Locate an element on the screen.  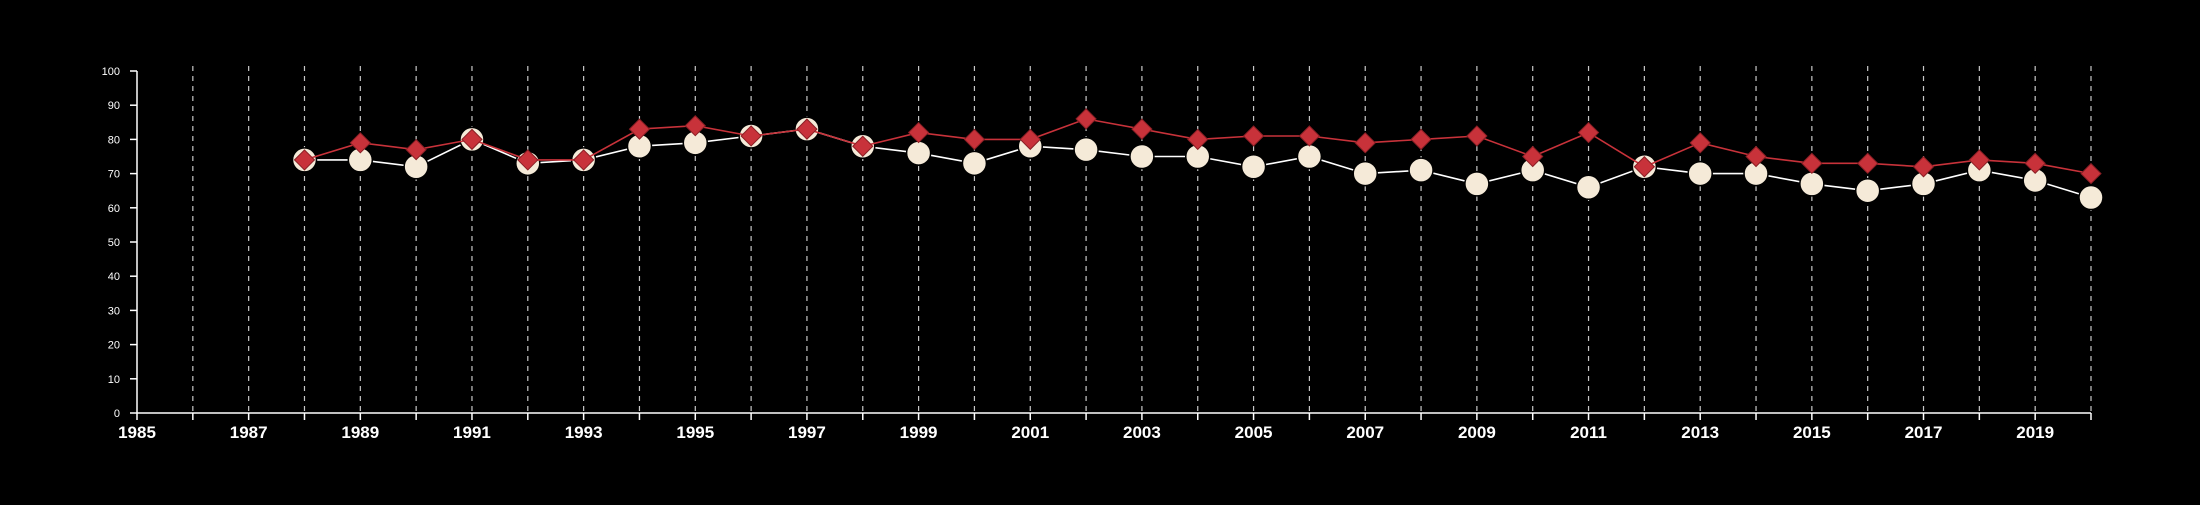
x-tick-label: 1999 is located at coordinates (919, 432).